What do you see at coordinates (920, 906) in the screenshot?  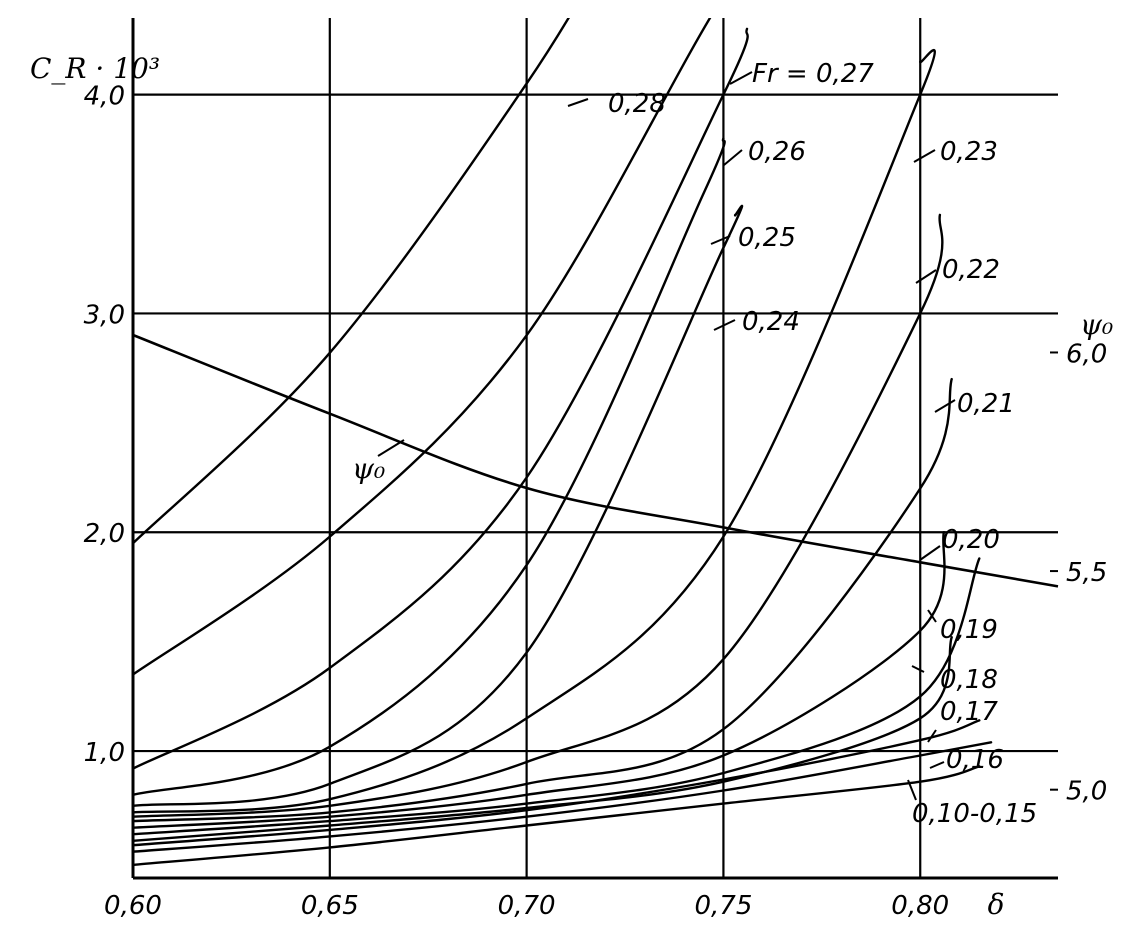 I see `x-tick-label: 0,80` at bounding box center [920, 906].